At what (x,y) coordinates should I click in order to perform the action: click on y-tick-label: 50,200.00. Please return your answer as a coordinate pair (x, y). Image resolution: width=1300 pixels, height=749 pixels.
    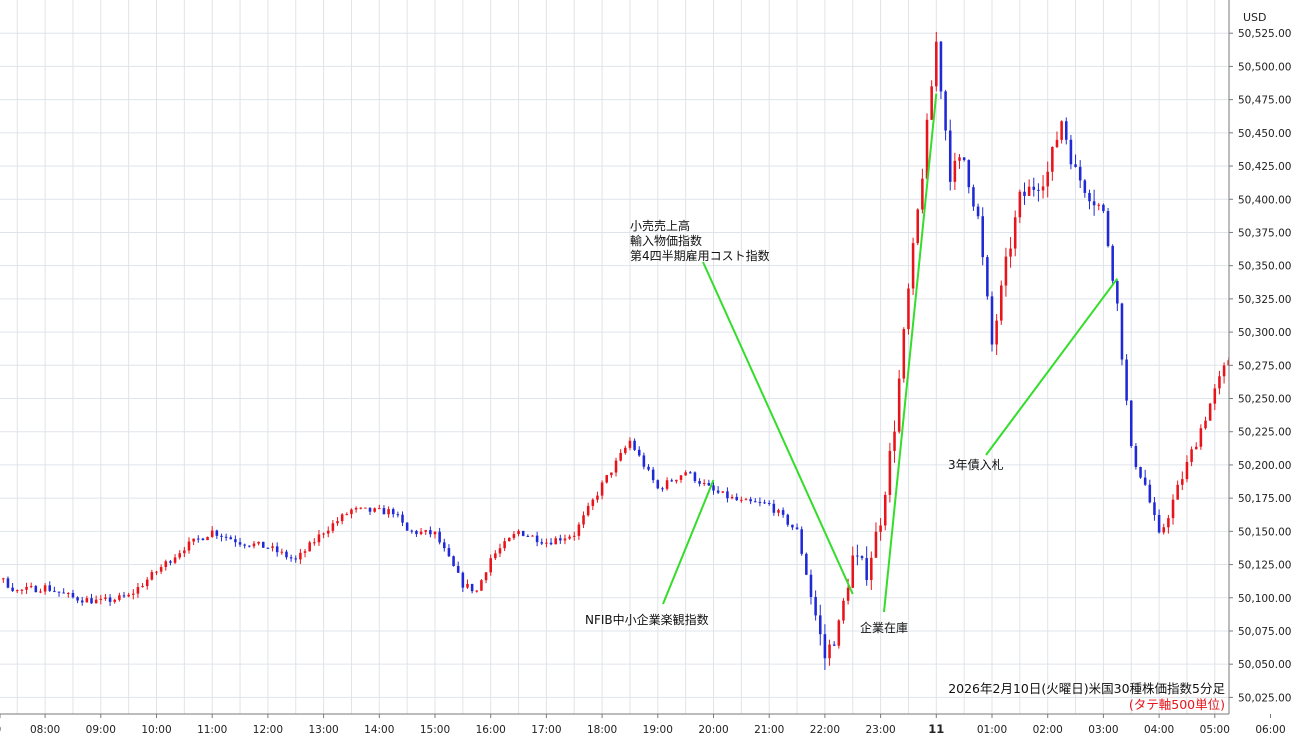
    Looking at the image, I should click on (1264, 466).